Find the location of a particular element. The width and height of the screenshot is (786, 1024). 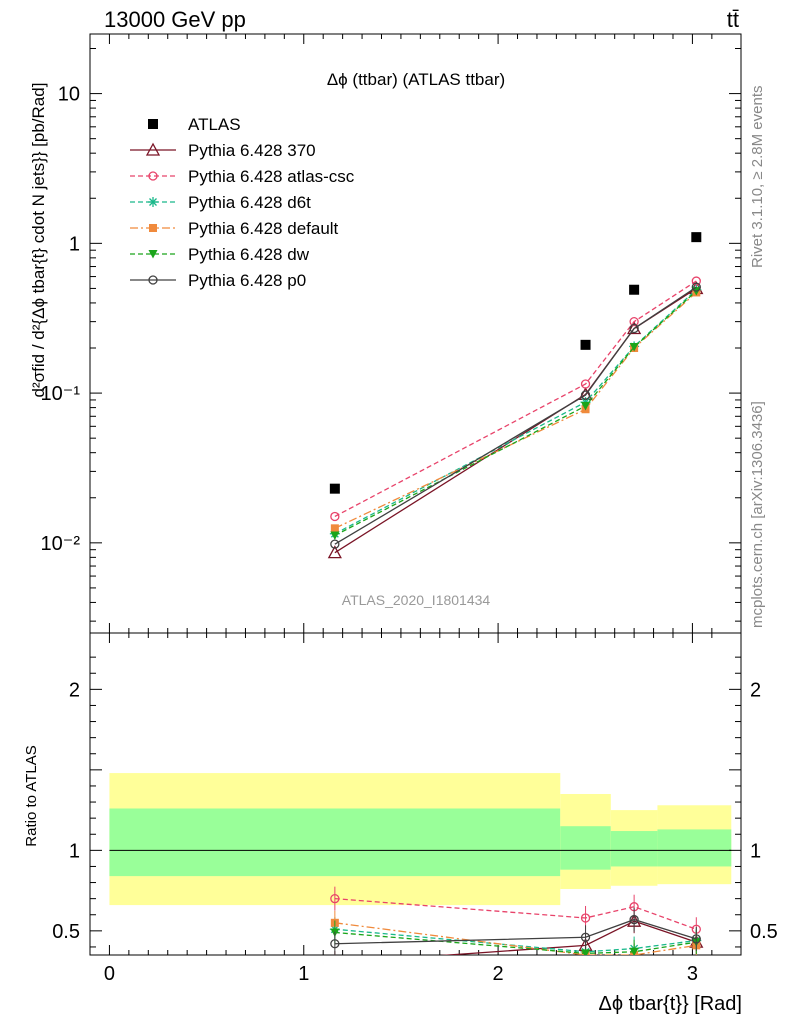

header-right: tt̄ is located at coordinates (733, 19).